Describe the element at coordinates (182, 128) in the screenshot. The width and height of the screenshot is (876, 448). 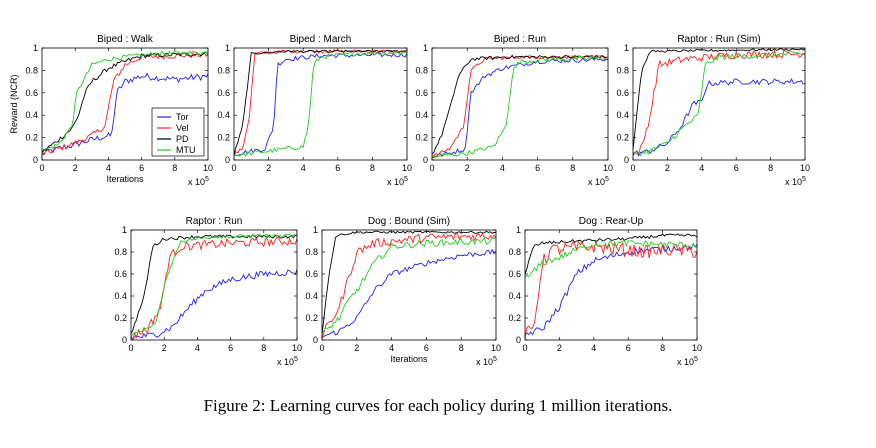
I see `legend-entry: Vel` at that location.